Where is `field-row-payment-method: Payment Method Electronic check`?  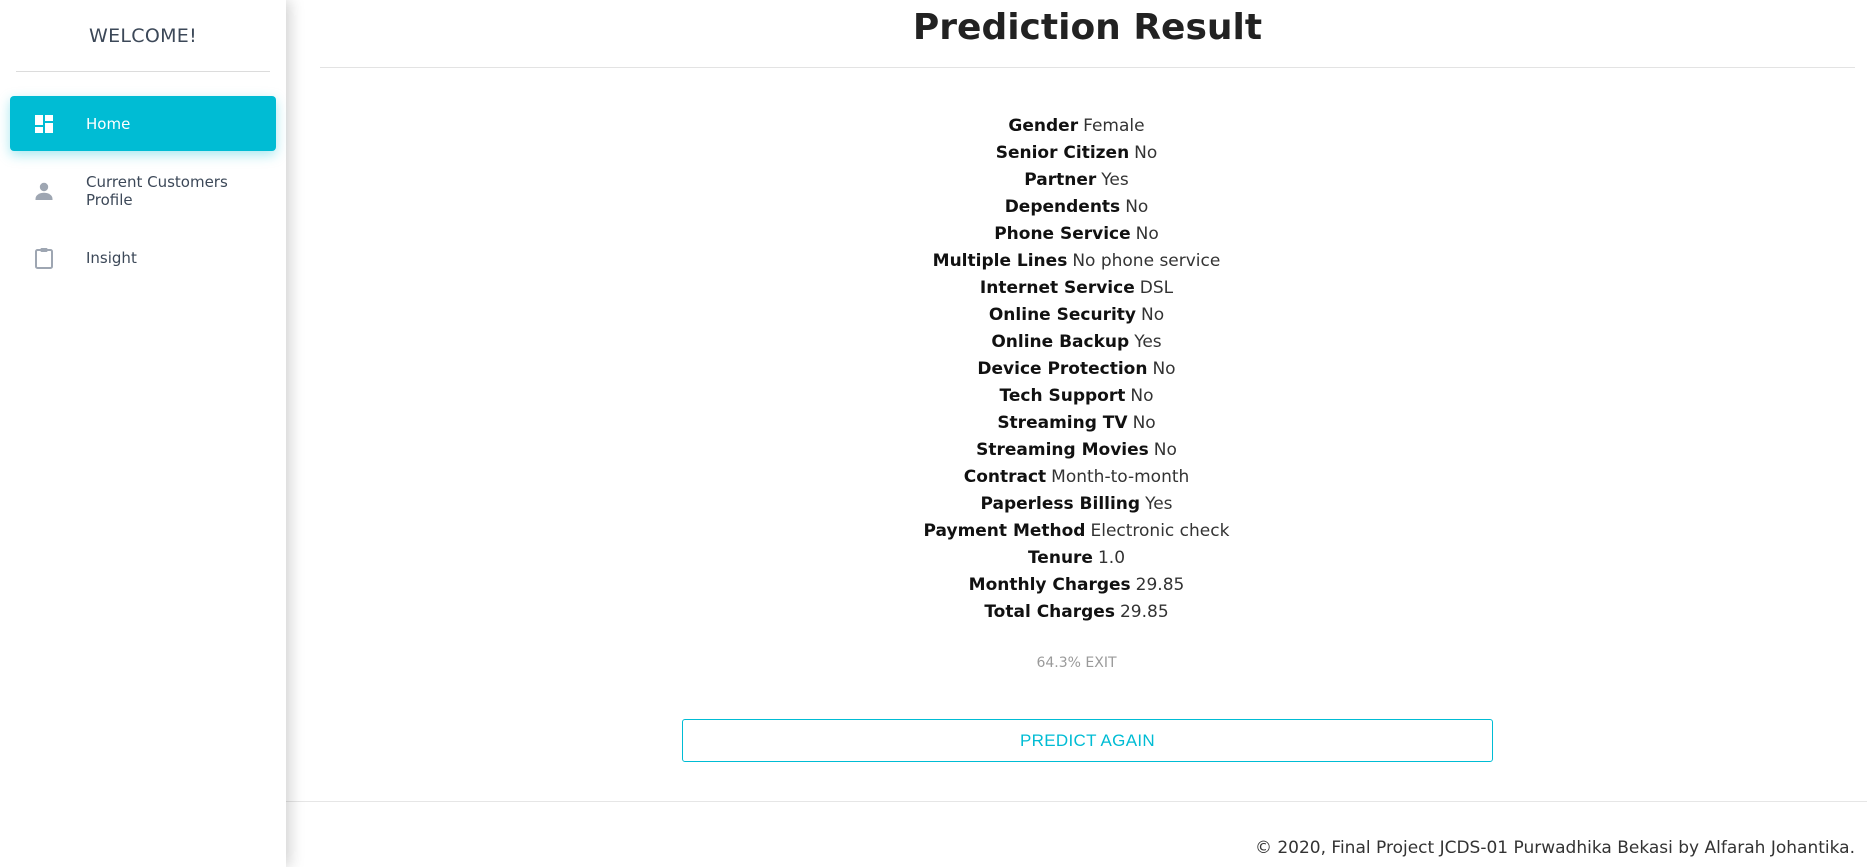
field-row-payment-method: Payment Method Electronic check is located at coordinates (1076, 531).